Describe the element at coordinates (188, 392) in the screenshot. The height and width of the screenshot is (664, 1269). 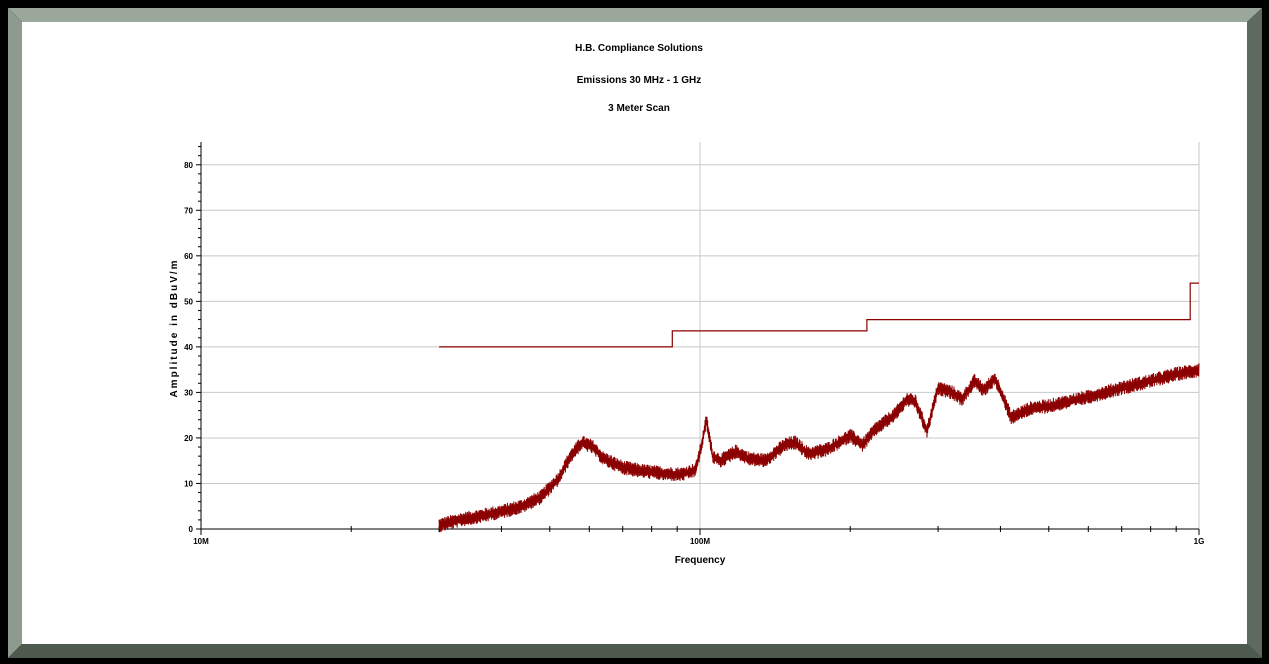
I see `y-tick-label: 30` at that location.